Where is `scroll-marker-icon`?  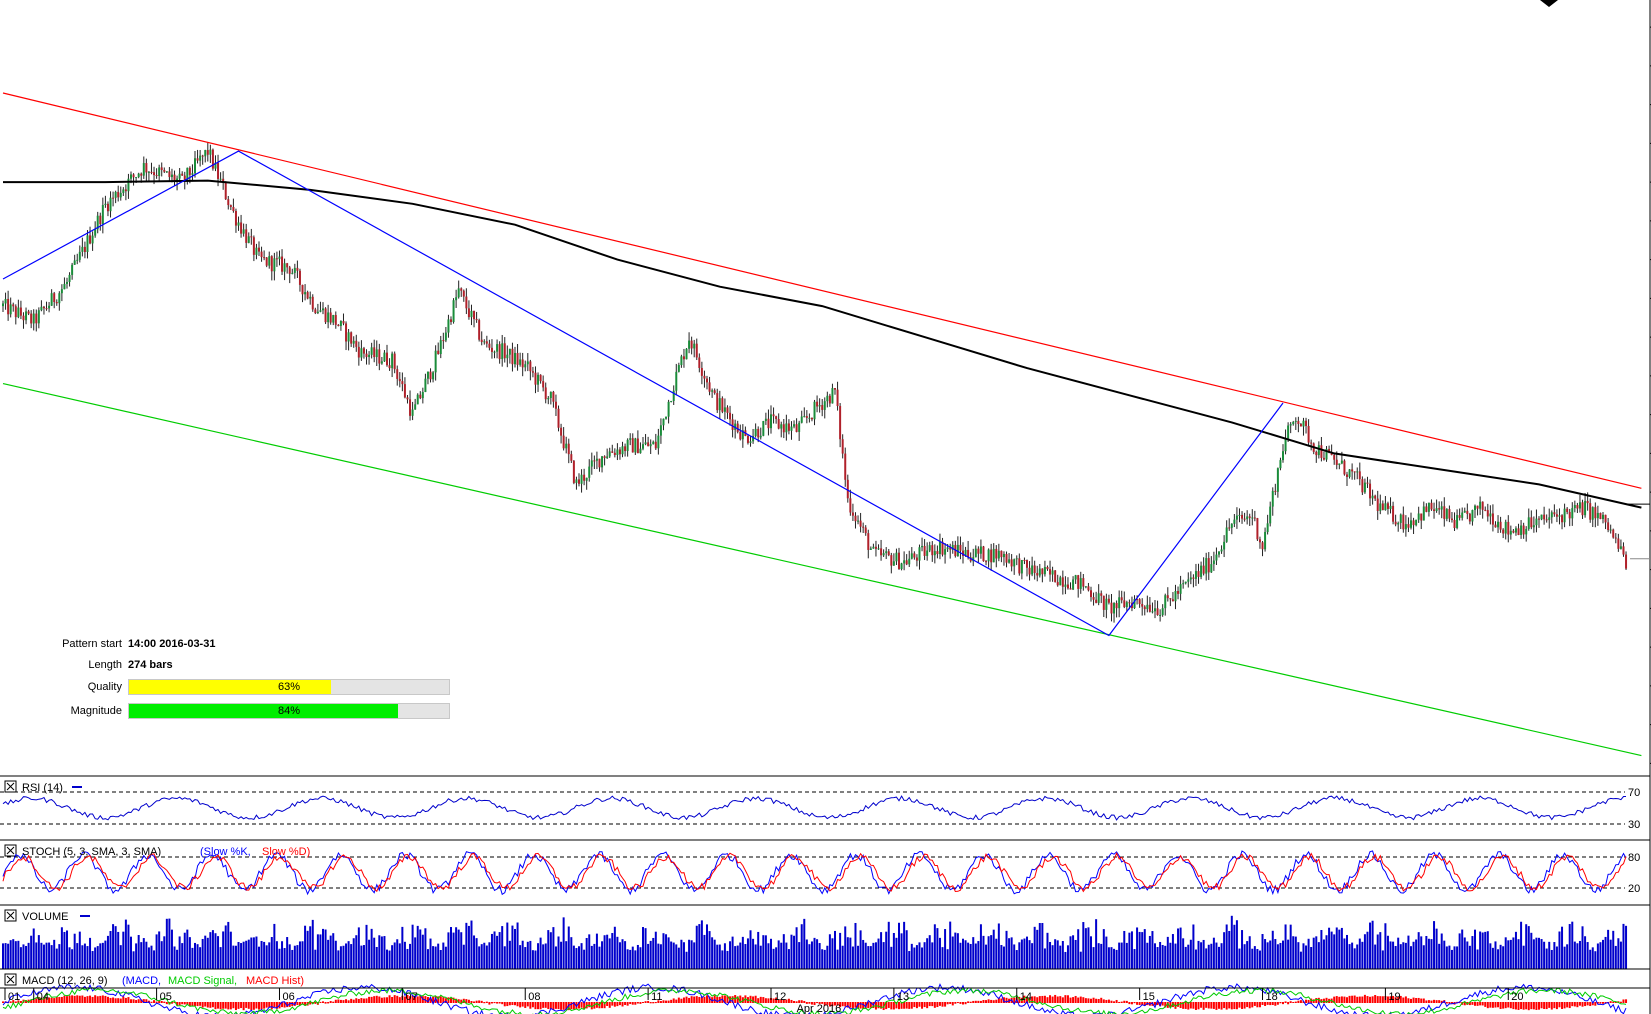 scroll-marker-icon is located at coordinates (1549, 3).